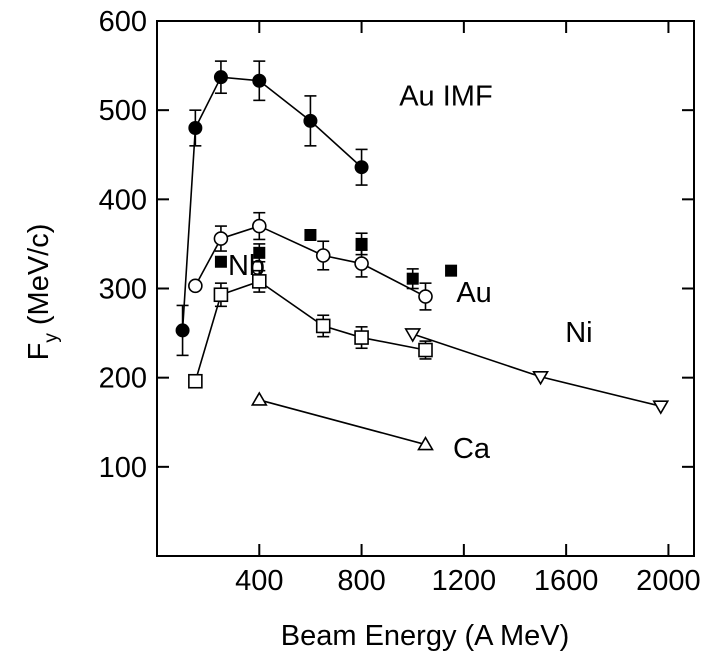 The height and width of the screenshot is (662, 720). I want to click on series-nb, so click(310, 329).